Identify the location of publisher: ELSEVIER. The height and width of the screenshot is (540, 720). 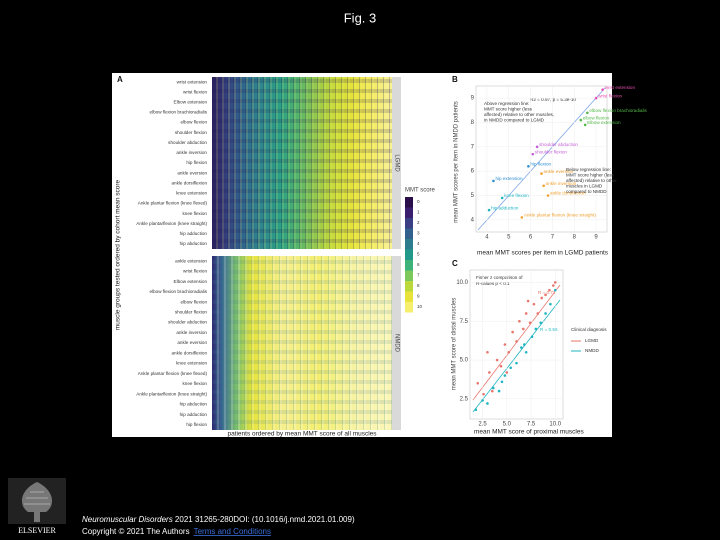
(37, 530).